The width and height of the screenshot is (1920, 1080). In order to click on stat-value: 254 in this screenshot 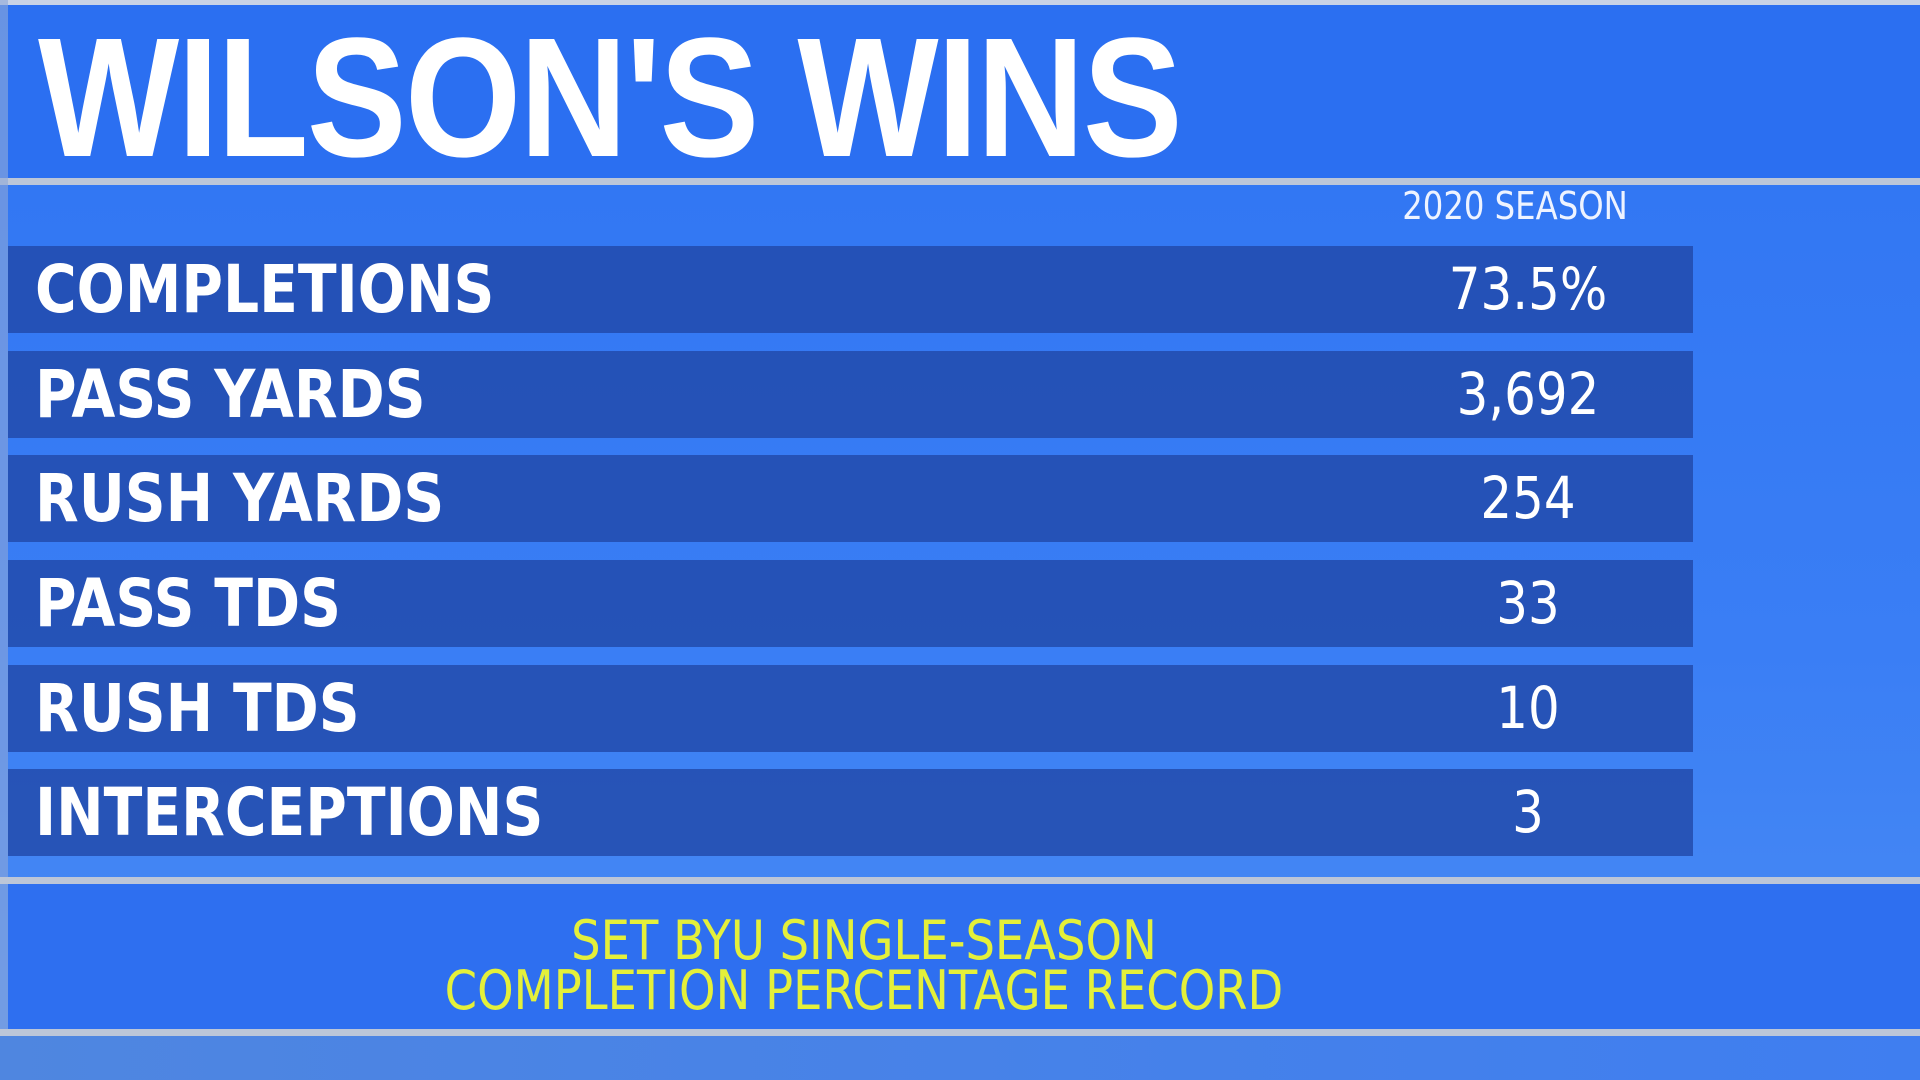, I will do `click(1528, 498)`.